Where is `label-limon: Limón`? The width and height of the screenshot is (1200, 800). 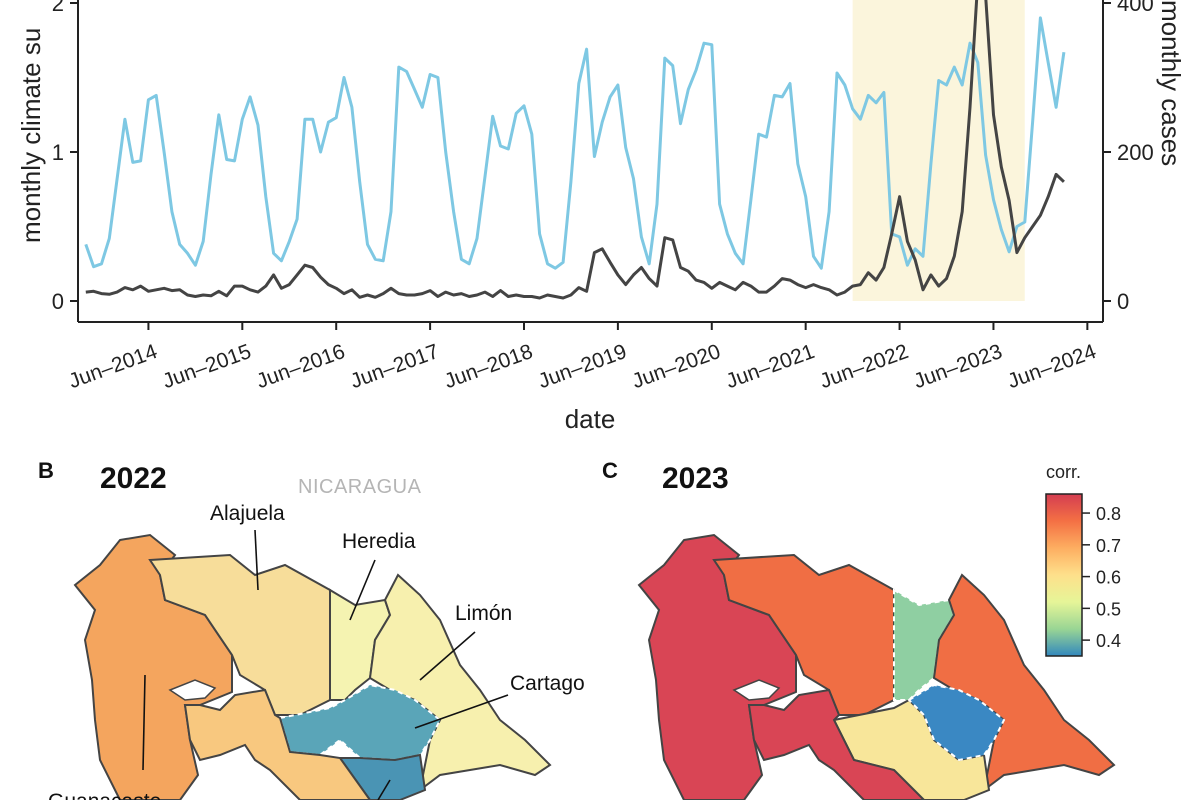
label-limon: Limón is located at coordinates (483, 613).